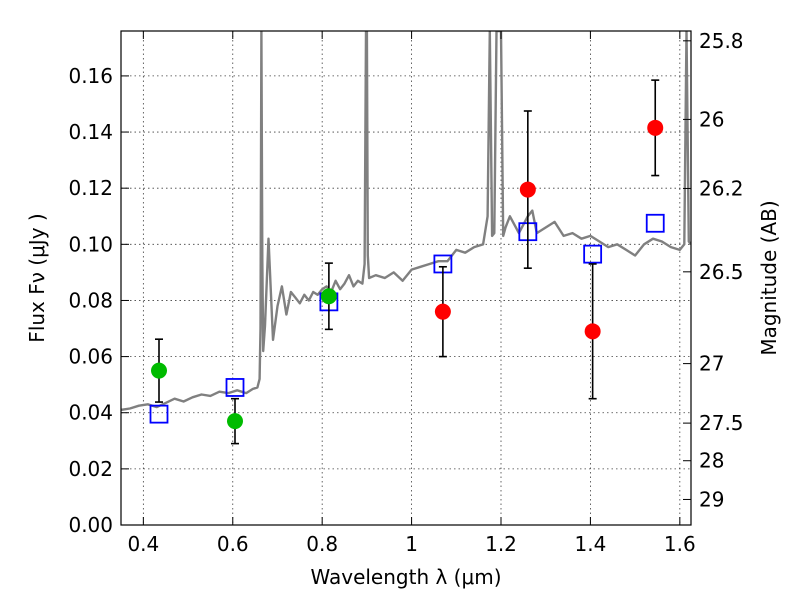  Describe the element at coordinates (721, 423) in the screenshot. I see `right-tick-label: 27.5` at that location.